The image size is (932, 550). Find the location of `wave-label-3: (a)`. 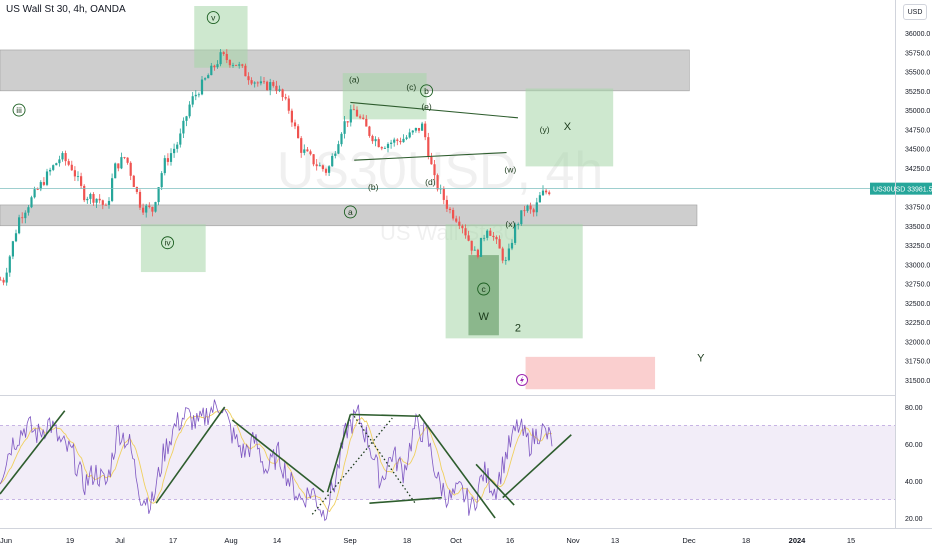

wave-label-3: (a) is located at coordinates (354, 79).